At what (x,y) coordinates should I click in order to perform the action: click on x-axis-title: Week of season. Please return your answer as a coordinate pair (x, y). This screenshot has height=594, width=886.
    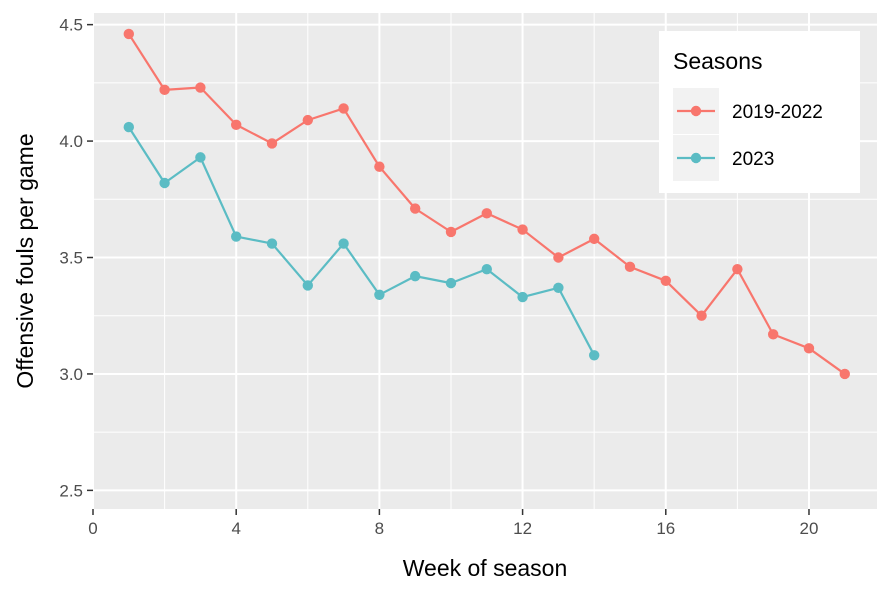
    Looking at the image, I should click on (485, 568).